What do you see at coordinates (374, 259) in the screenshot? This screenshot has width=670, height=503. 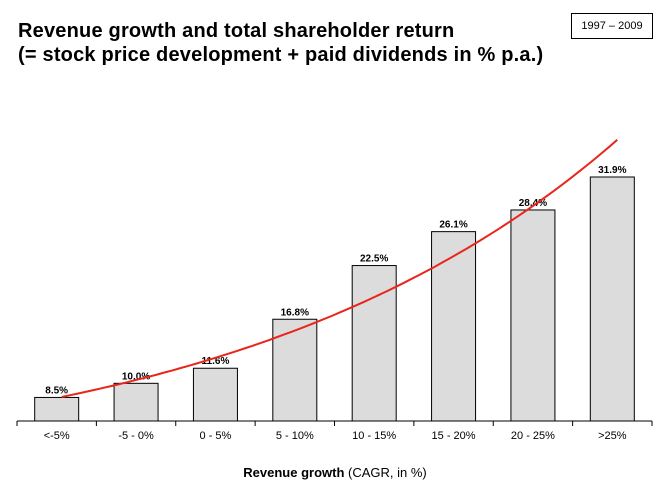 I see `data-label: 22.5%` at bounding box center [374, 259].